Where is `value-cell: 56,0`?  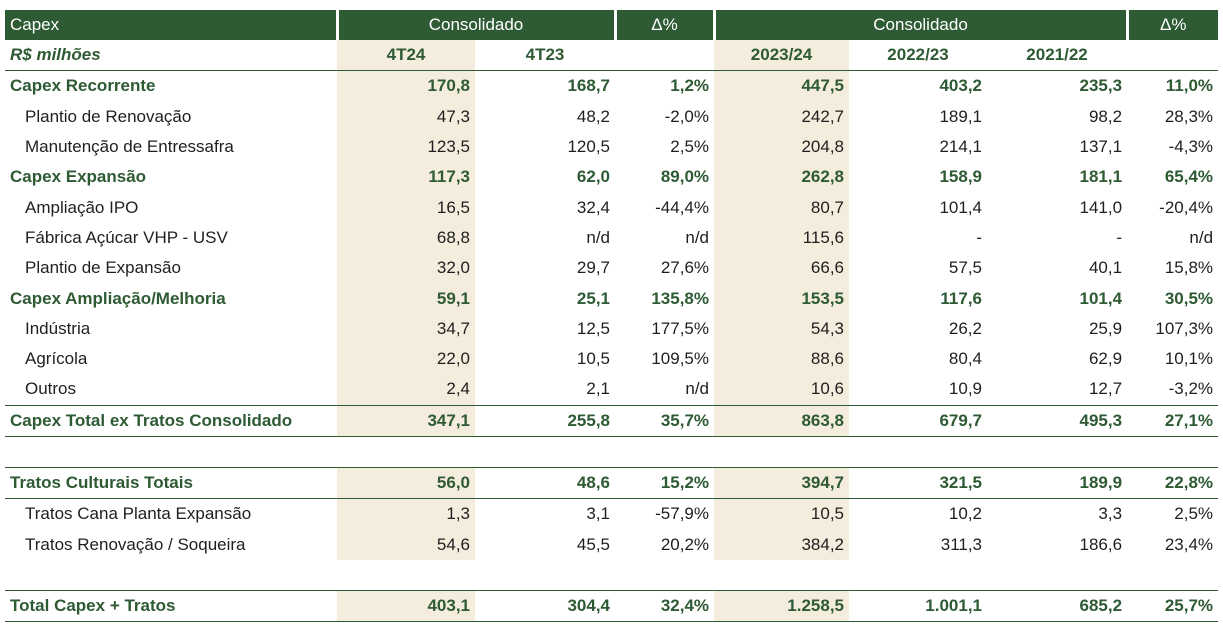 value-cell: 56,0 is located at coordinates (406, 483).